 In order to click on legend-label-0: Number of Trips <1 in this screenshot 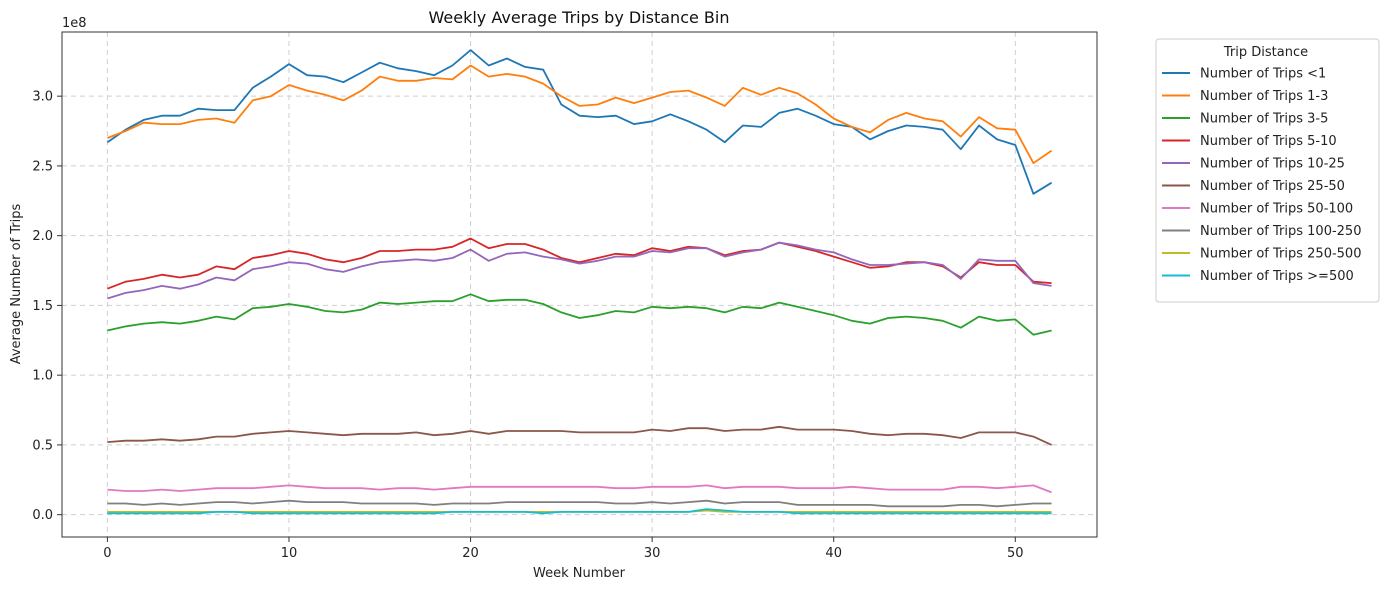, I will do `click(1263, 74)`.